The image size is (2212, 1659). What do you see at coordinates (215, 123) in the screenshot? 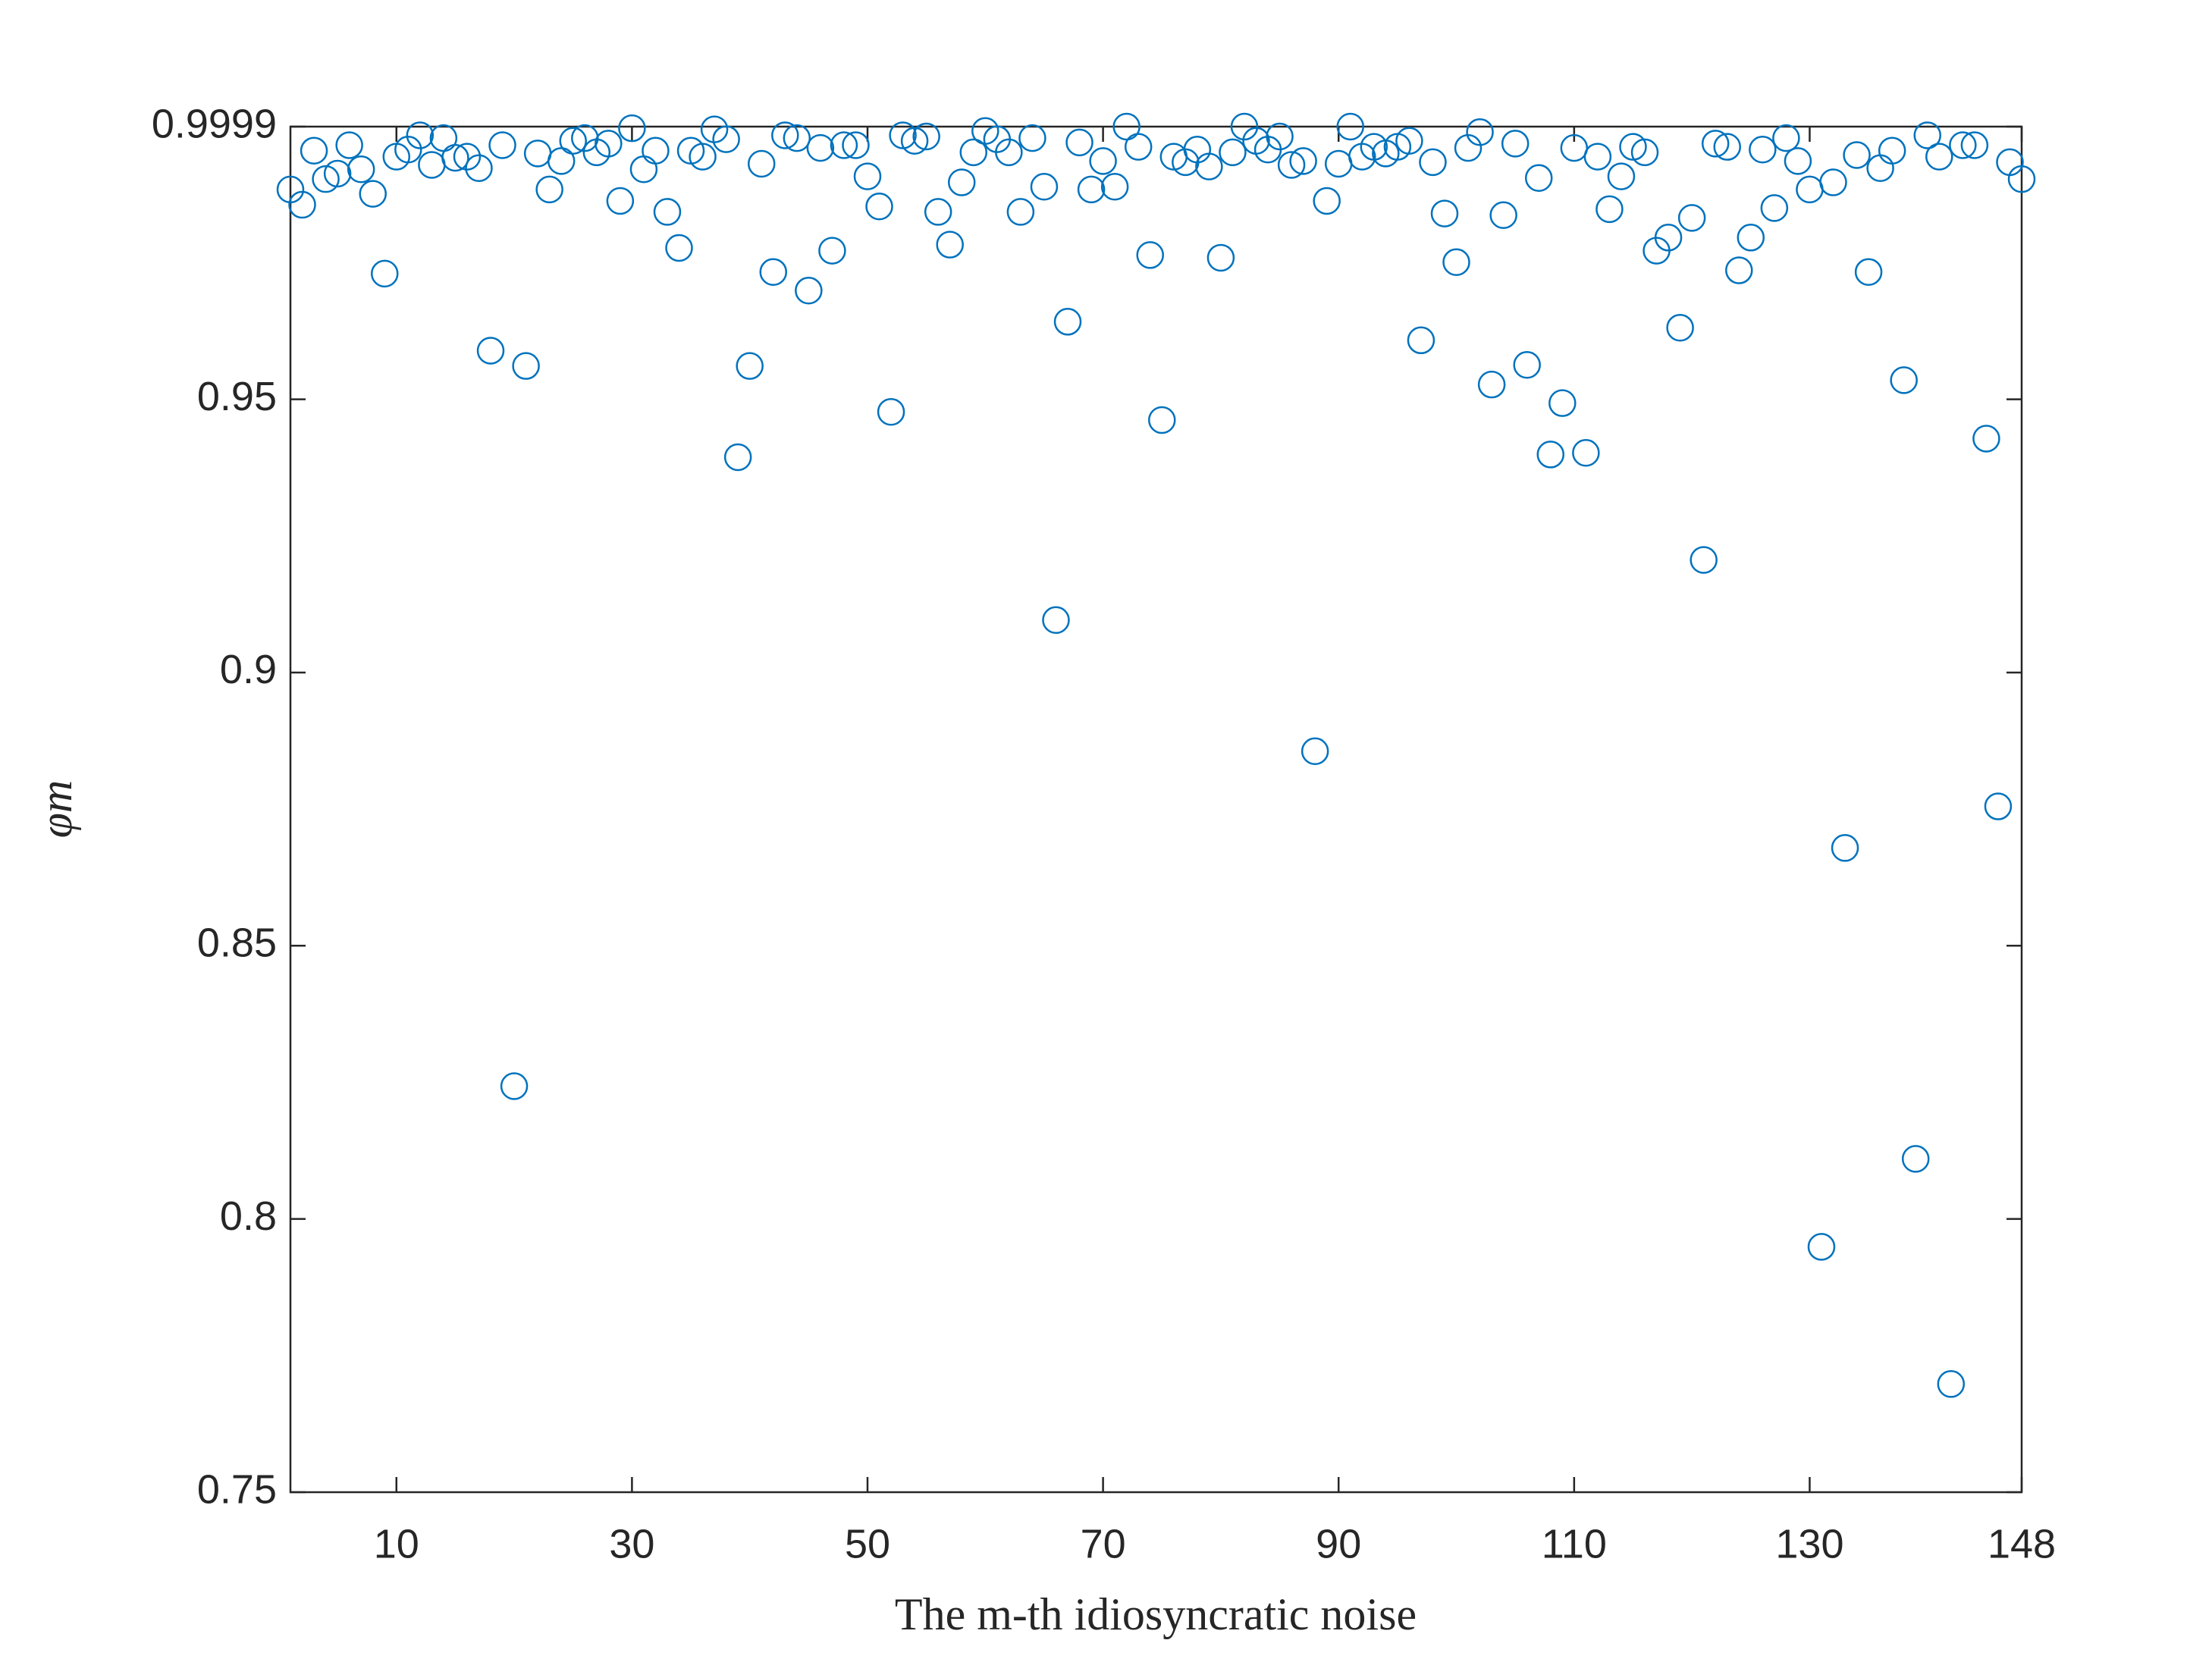
I see `y-tick-label: 0.9999` at bounding box center [215, 123].